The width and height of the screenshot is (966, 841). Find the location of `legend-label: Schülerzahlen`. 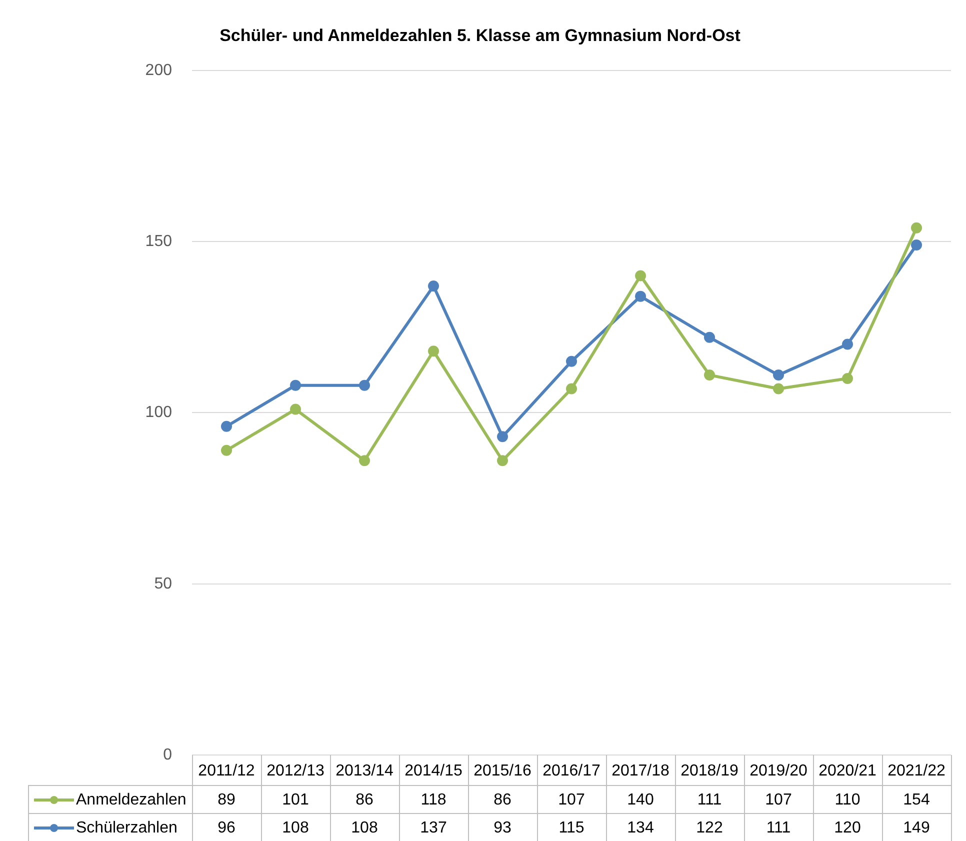

legend-label: Schülerzahlen is located at coordinates (127, 827).